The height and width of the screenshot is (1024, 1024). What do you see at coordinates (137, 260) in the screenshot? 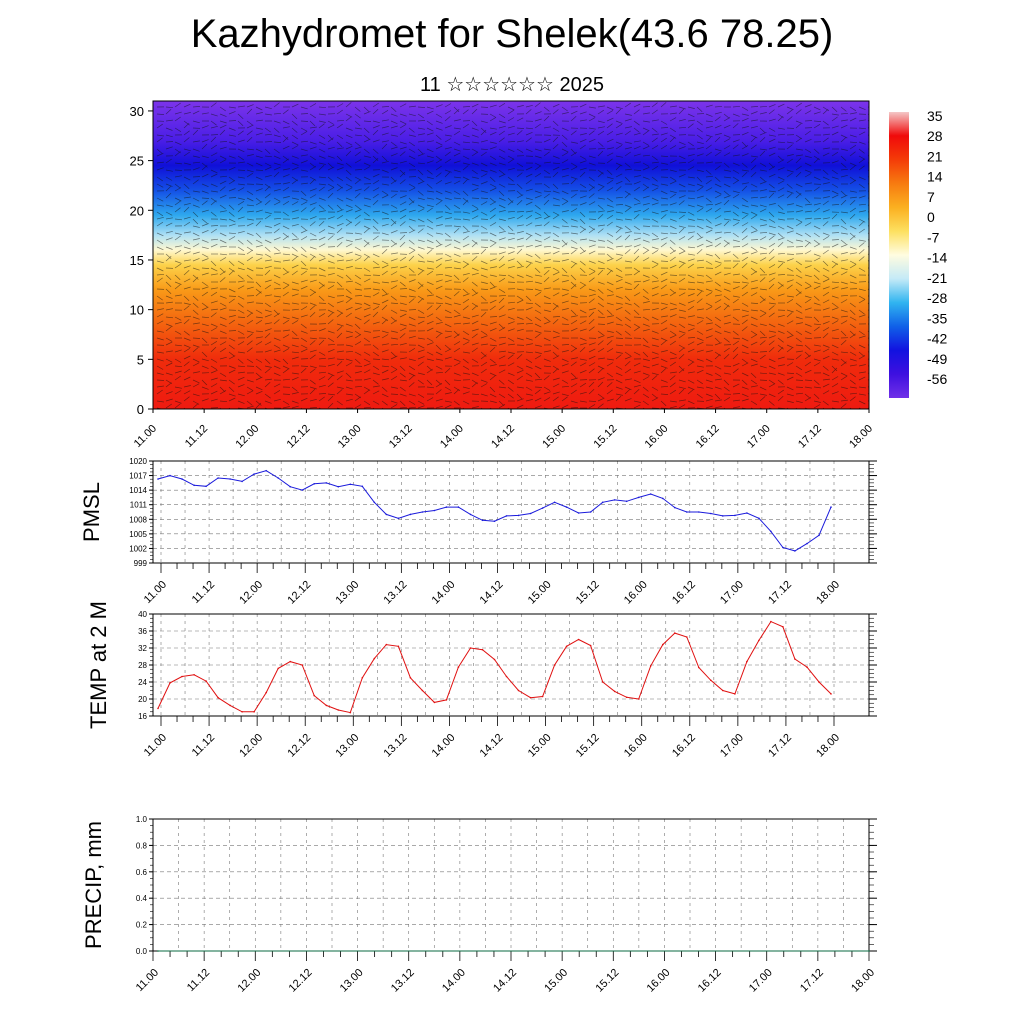
I see `heatmap-ytick-label: 15` at bounding box center [137, 260].